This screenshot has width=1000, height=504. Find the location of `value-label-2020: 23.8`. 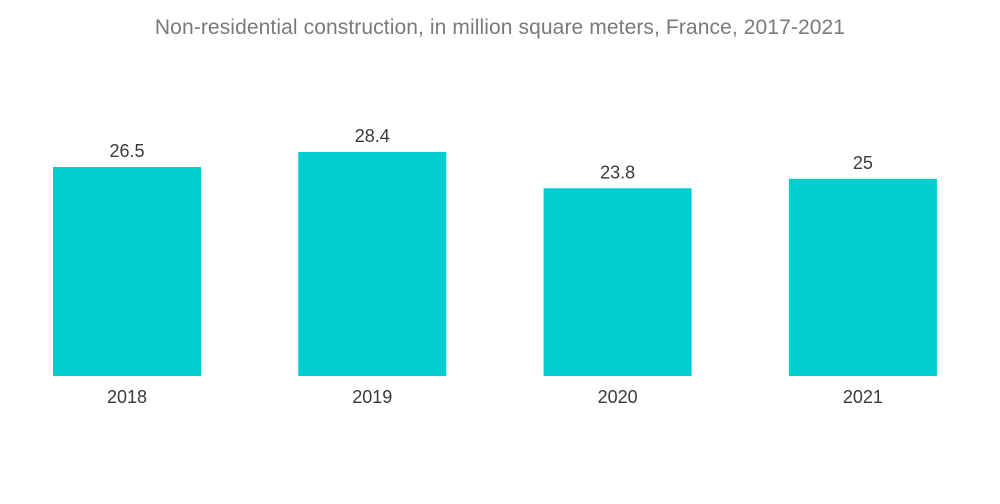

value-label-2020: 23.8 is located at coordinates (617, 172).